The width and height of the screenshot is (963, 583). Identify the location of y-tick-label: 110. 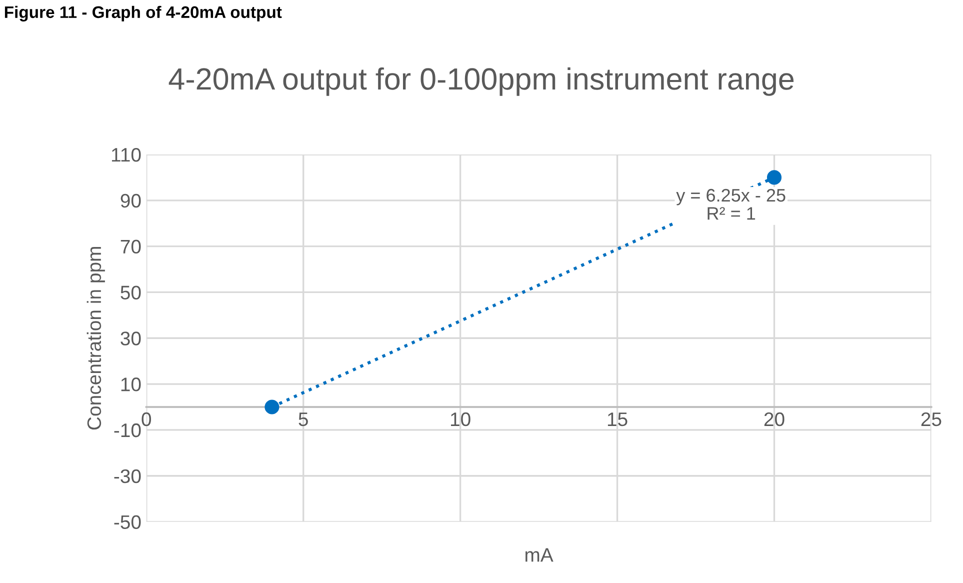
(126, 155).